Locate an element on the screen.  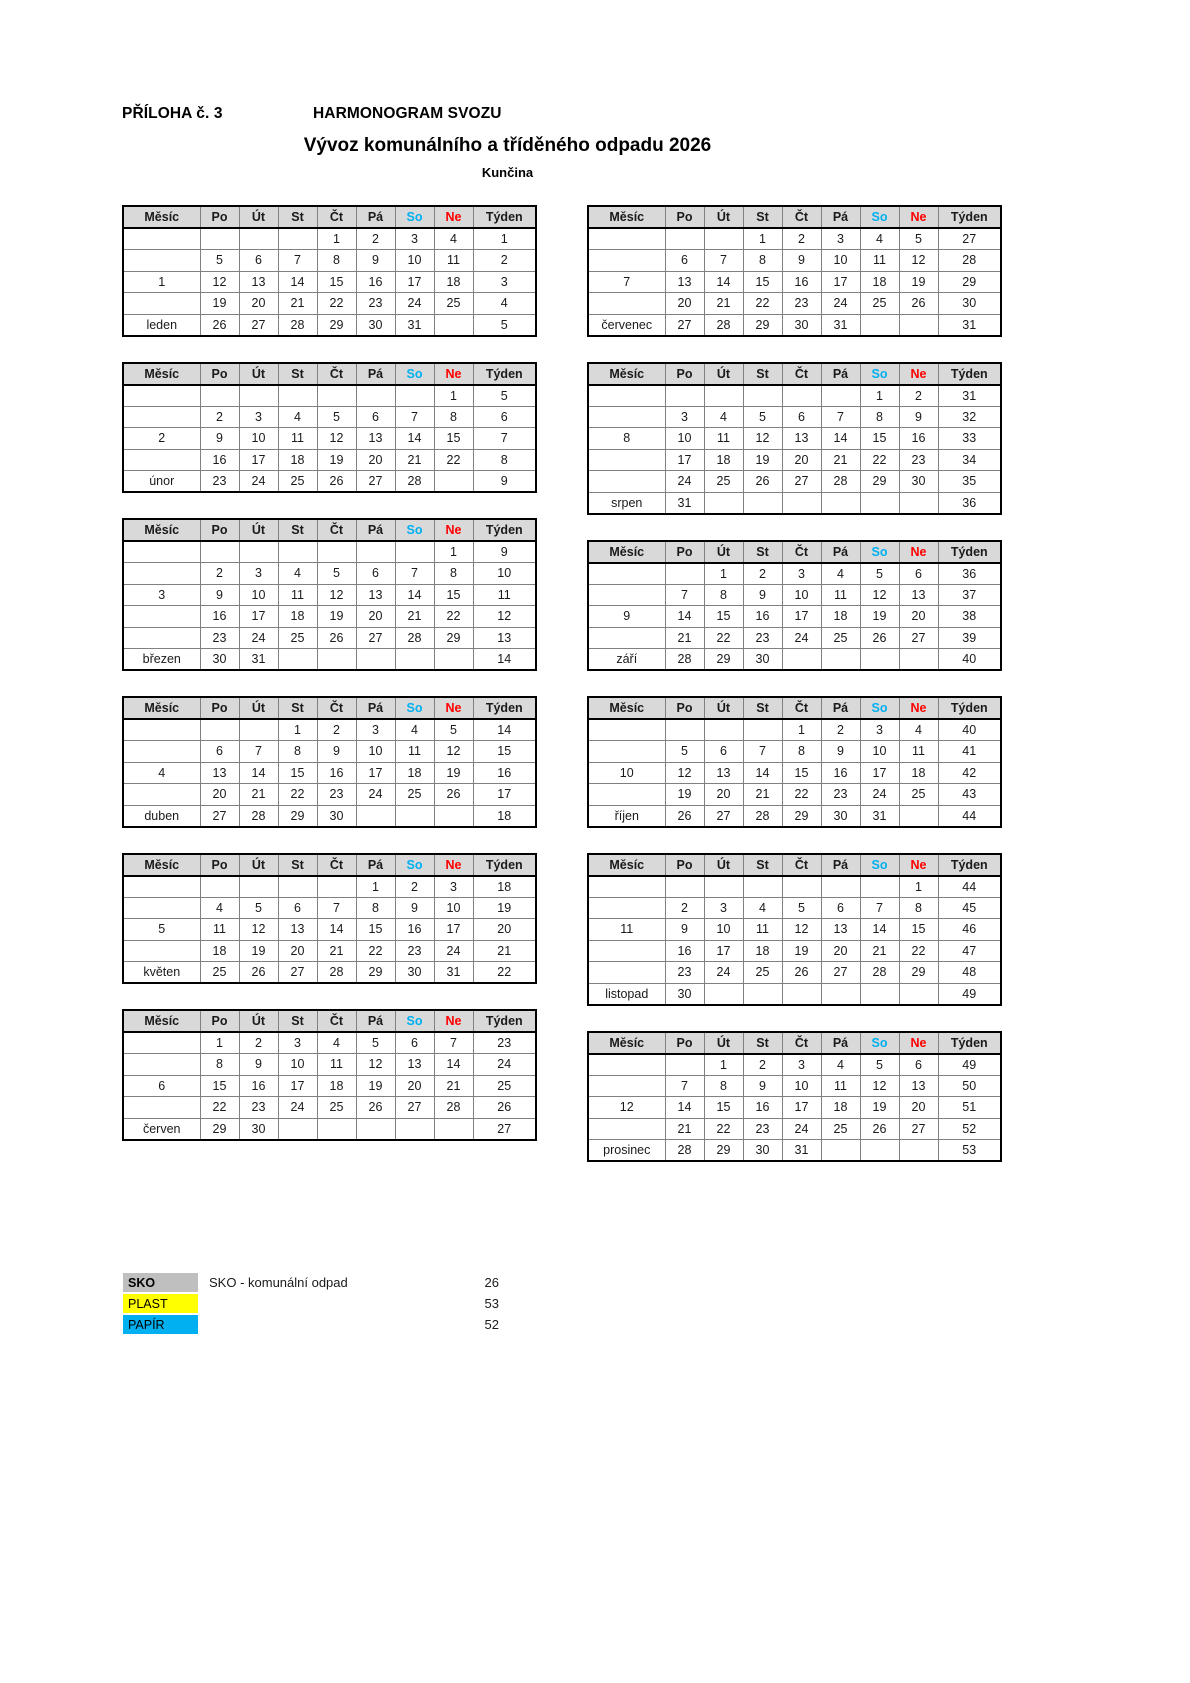
week-row: 8 10 11 12 13 14 15 16 33 is located at coordinates (794, 438).